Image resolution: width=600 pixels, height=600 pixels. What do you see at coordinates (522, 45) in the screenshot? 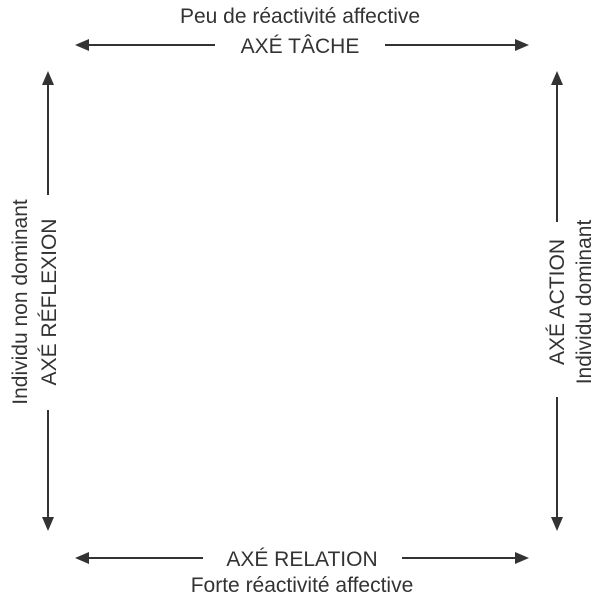
I see `top-axis-right-arrowhead` at bounding box center [522, 45].